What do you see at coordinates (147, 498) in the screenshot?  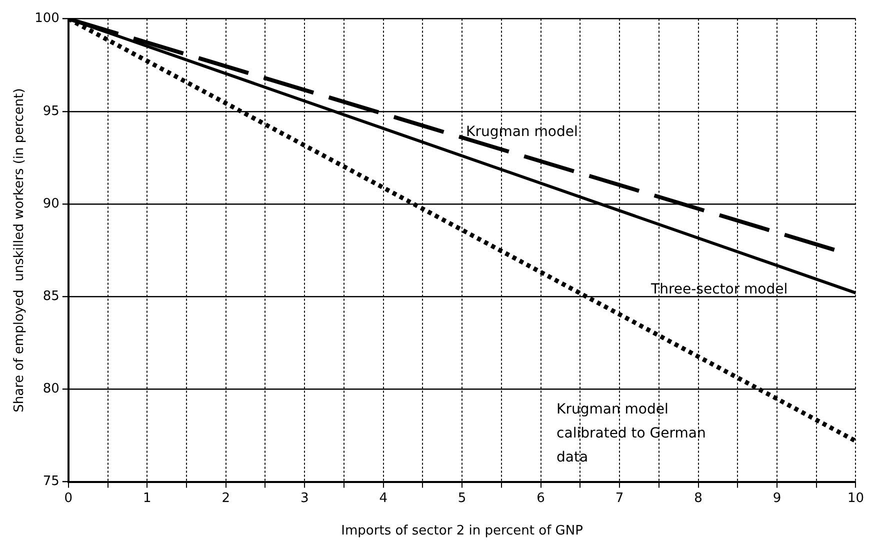 I see `x-tick-label: 1` at bounding box center [147, 498].